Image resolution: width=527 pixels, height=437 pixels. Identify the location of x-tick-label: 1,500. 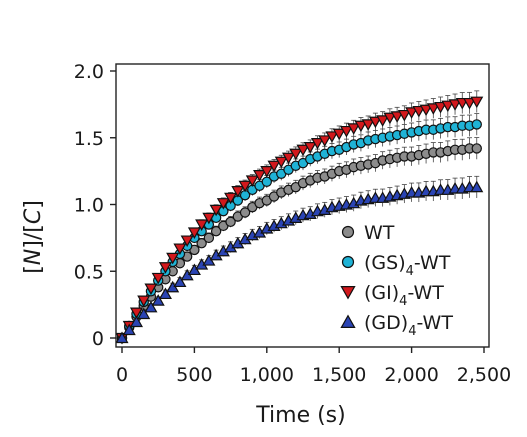
(339, 375).